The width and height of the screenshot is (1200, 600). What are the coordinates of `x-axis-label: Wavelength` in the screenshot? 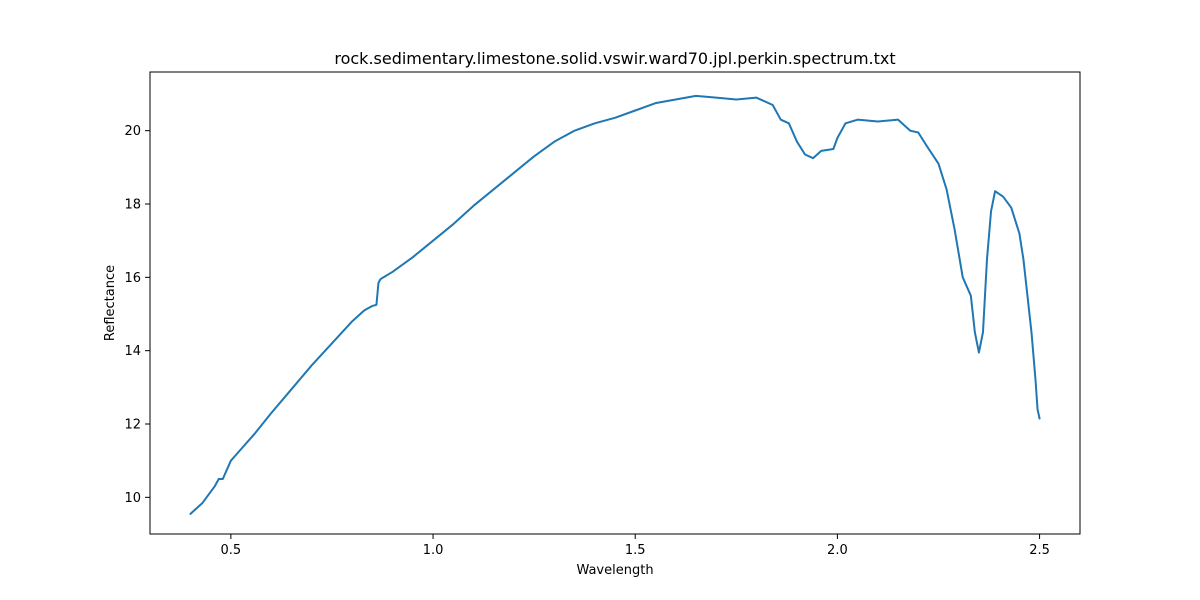 It's located at (614, 570).